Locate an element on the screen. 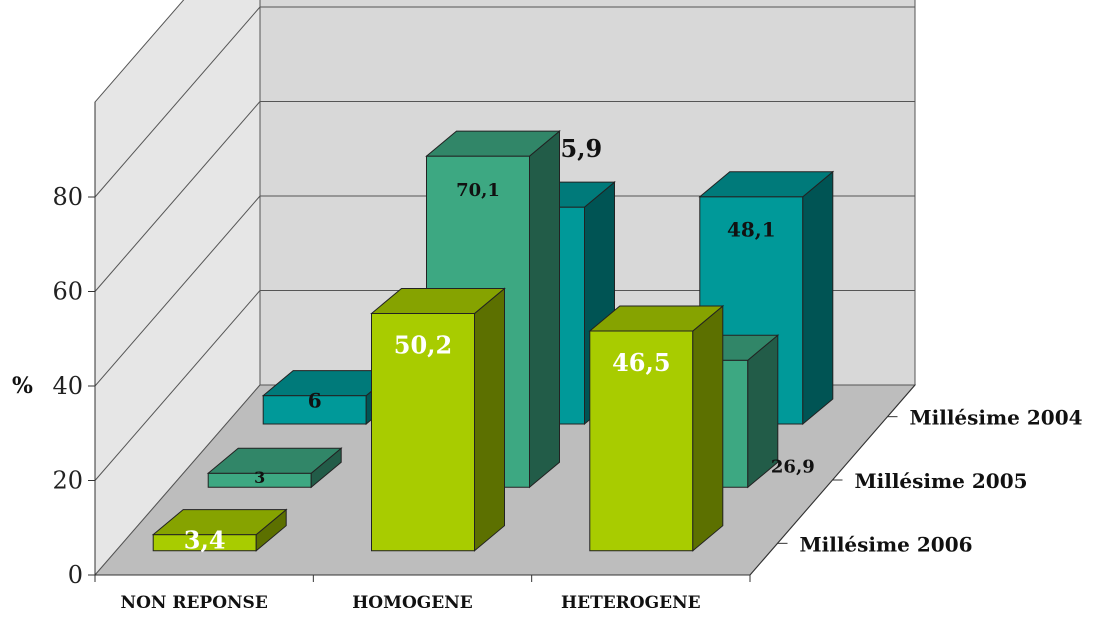 This screenshot has height=617, width=1106. series-label: Millésime 2004 is located at coordinates (996, 418).